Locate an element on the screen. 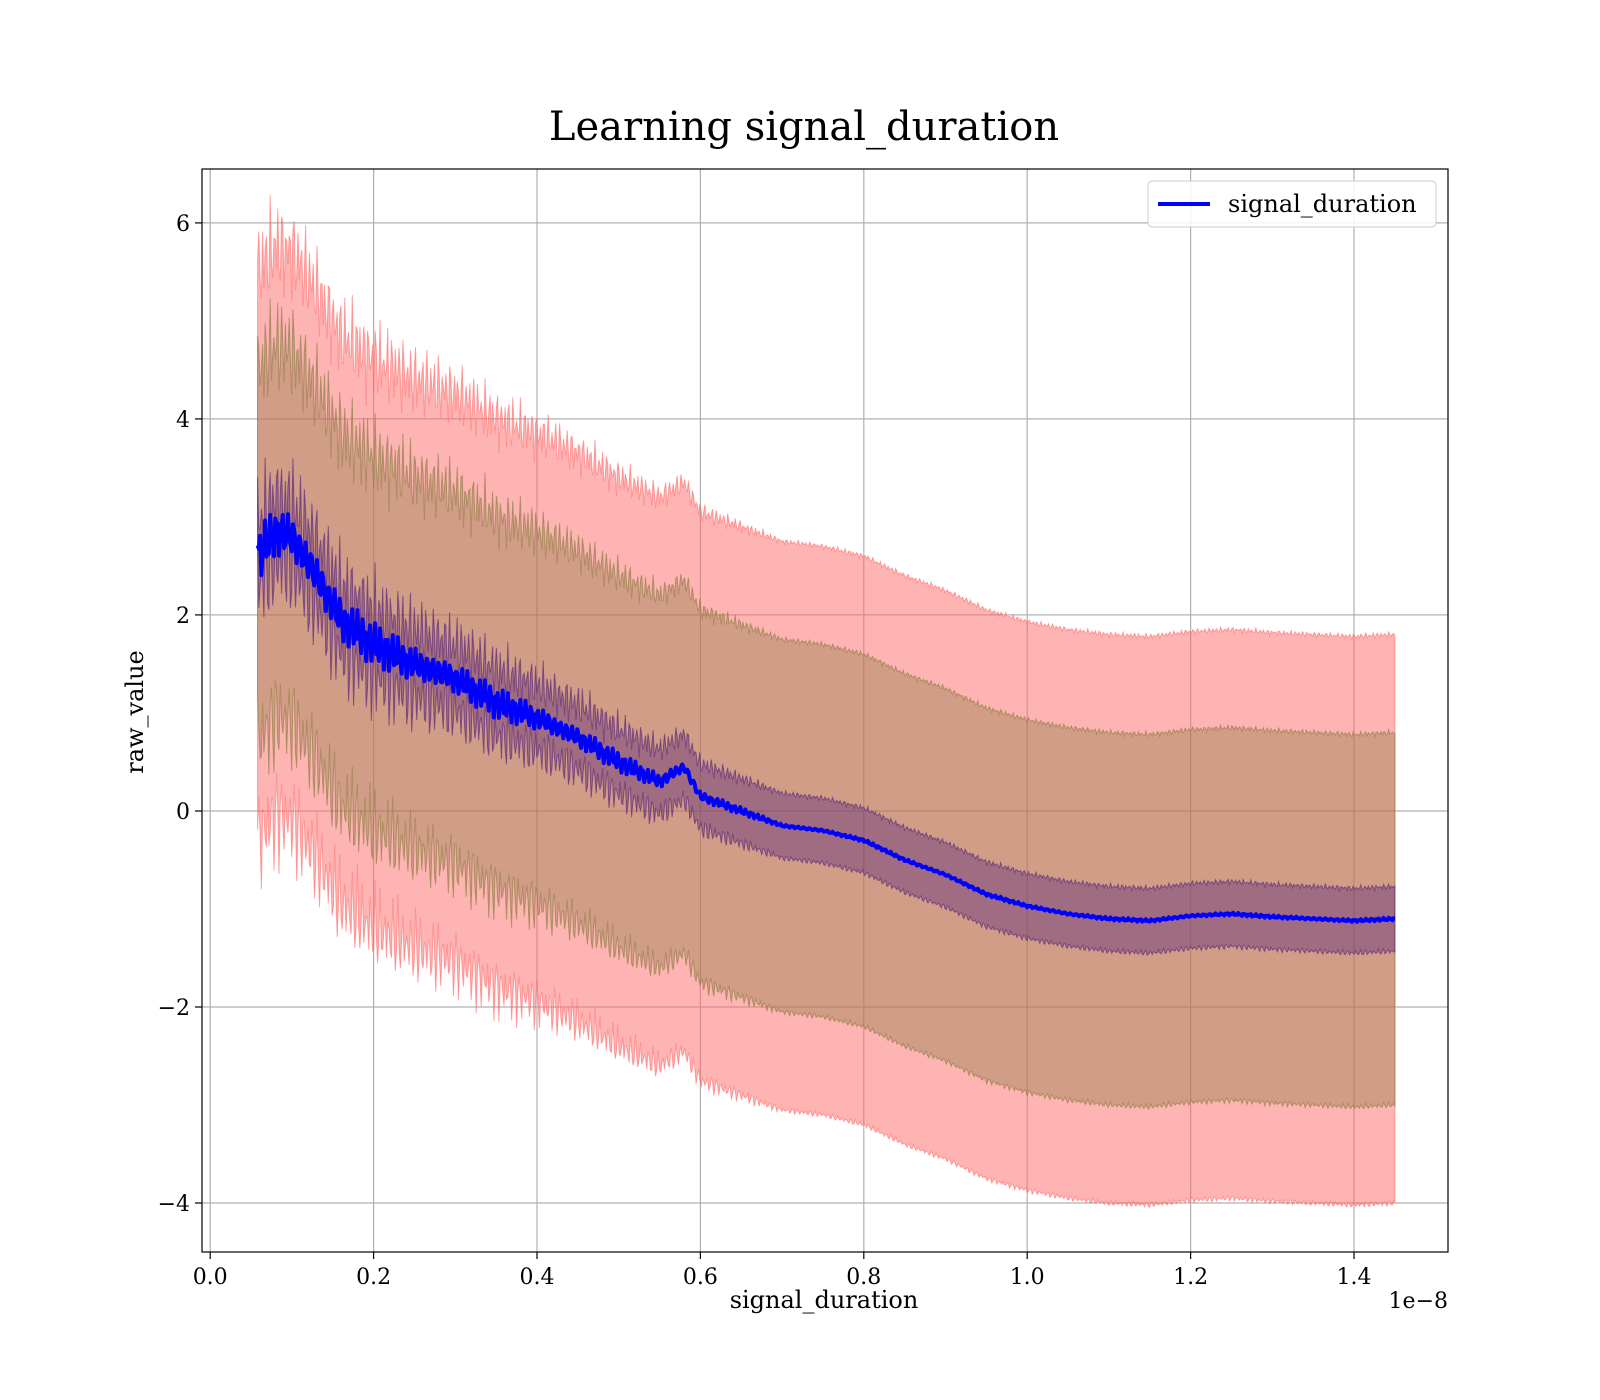 This screenshot has width=1600, height=1400. legend: signal_duration is located at coordinates (1292, 204).